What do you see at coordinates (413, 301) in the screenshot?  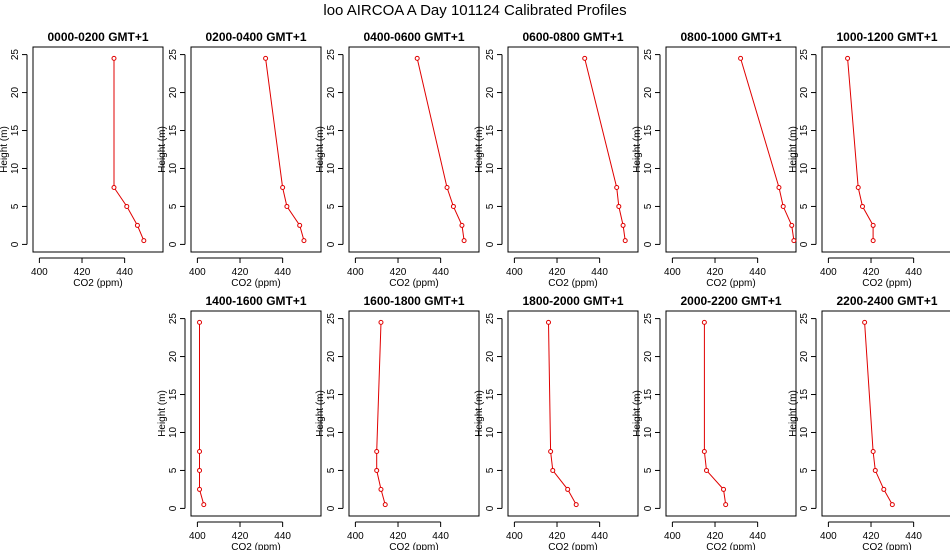 I see `panel-title: 1600-1800 GMT+1` at bounding box center [413, 301].